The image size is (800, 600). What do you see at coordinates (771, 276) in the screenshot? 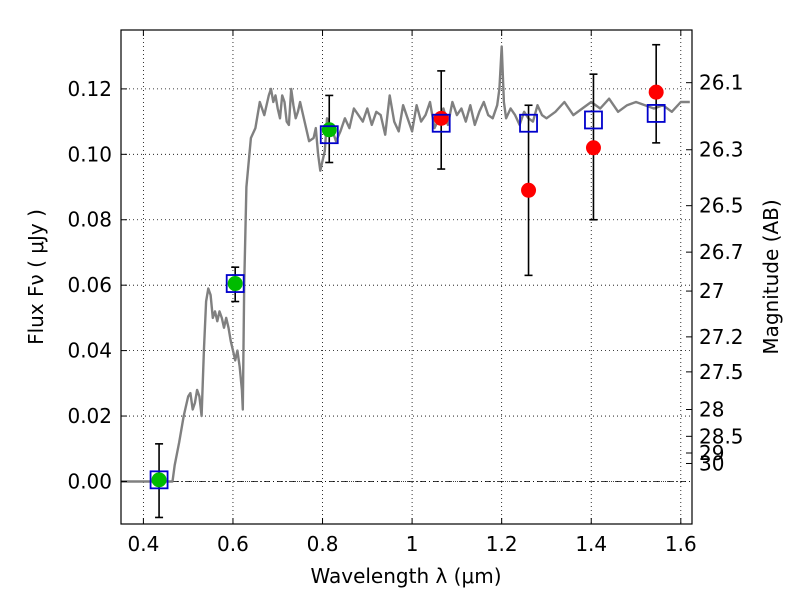
I see `right-axis-label: Magnitude (AB)` at bounding box center [771, 276].